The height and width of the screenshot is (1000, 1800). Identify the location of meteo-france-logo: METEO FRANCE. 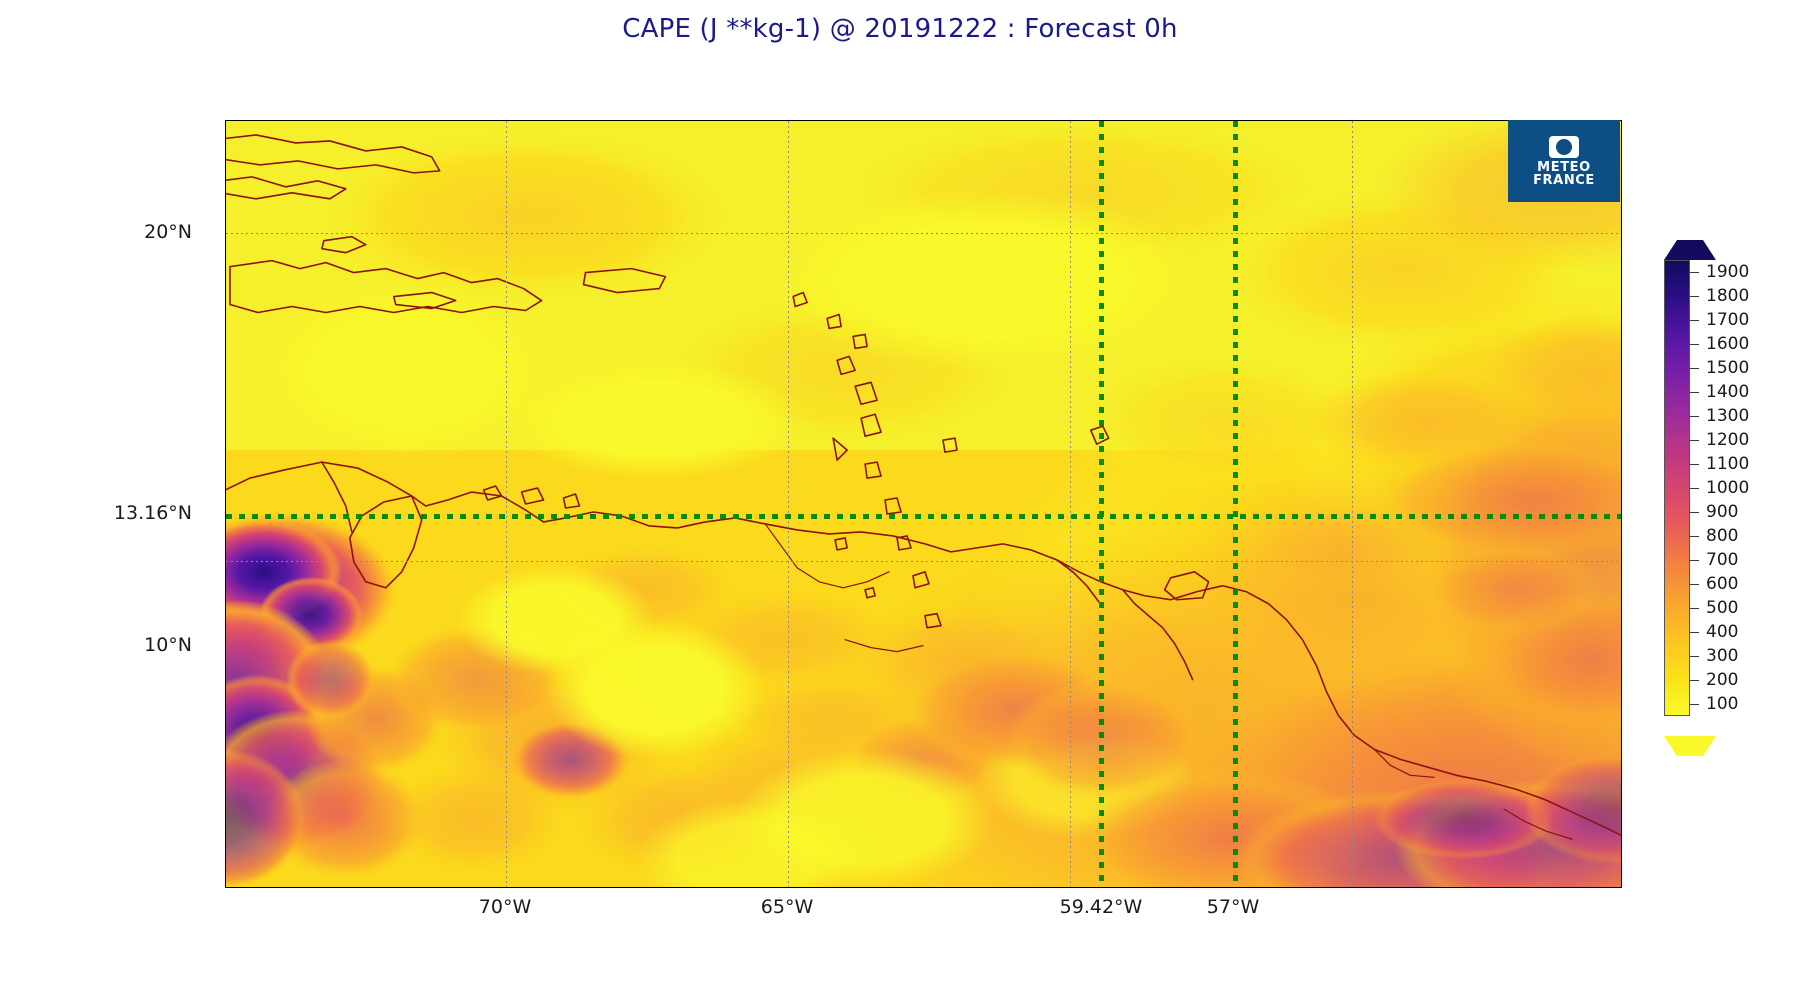
(1564, 161).